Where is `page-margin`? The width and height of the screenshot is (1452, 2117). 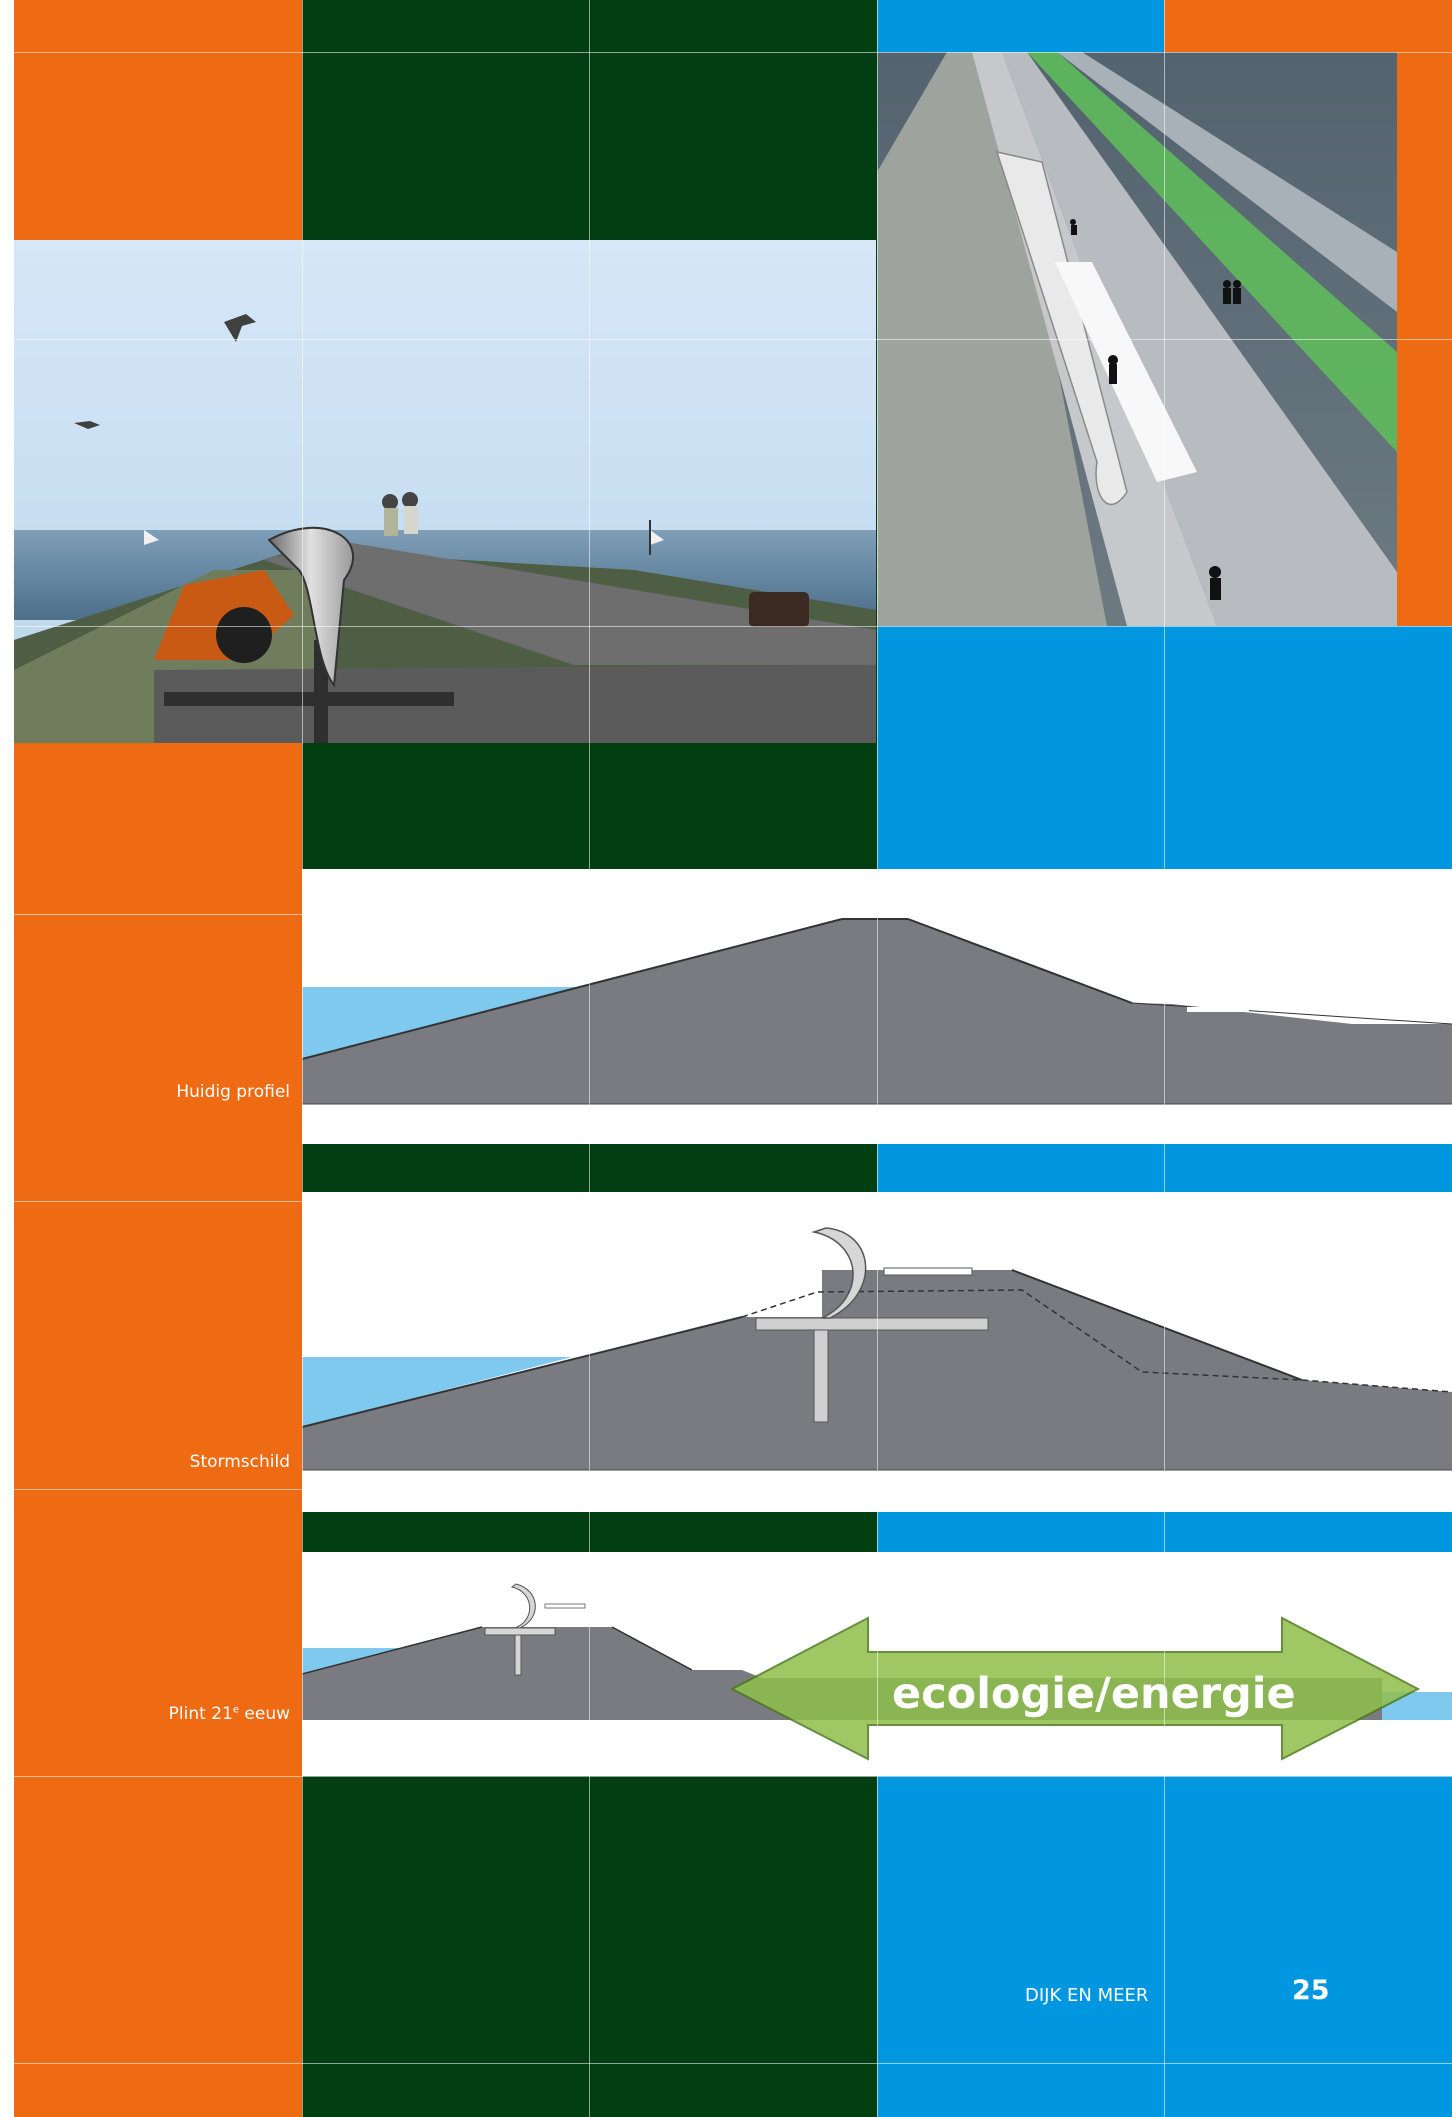 page-margin is located at coordinates (7, 1058).